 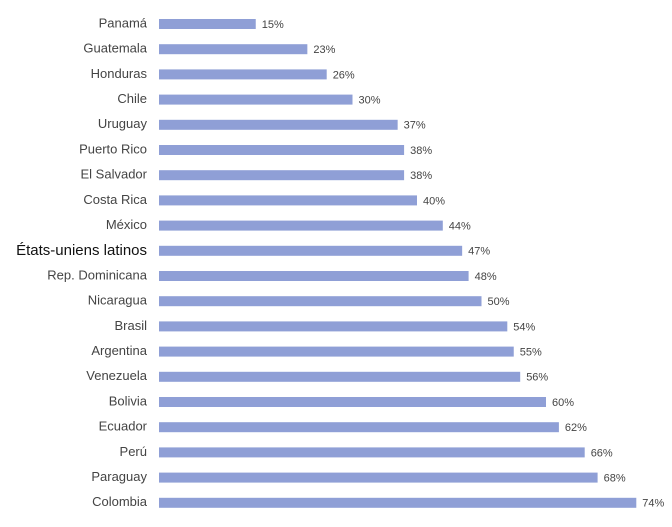 What do you see at coordinates (479, 252) in the screenshot?
I see `value-label: 47%` at bounding box center [479, 252].